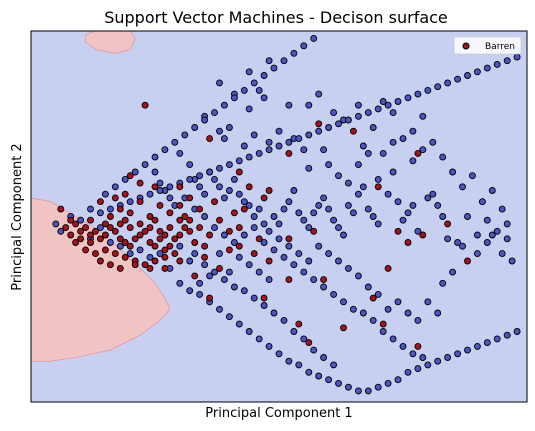 This screenshot has height=431, width=535. What do you see at coordinates (17, 216) in the screenshot?
I see `y-axis-label: Principal Component 2` at bounding box center [17, 216].